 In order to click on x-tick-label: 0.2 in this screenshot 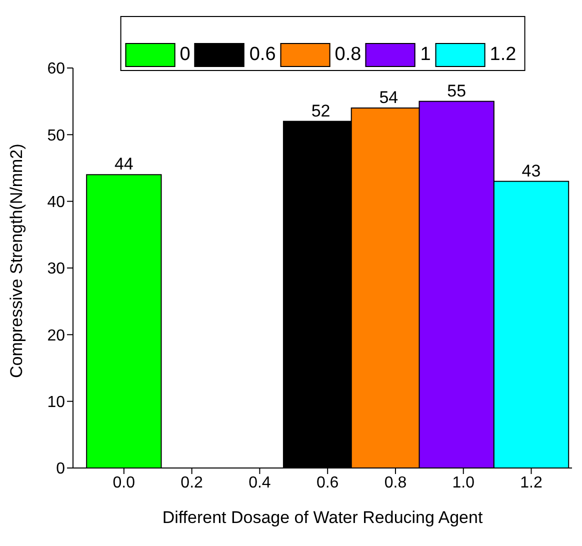, I will do `click(192, 483)`.